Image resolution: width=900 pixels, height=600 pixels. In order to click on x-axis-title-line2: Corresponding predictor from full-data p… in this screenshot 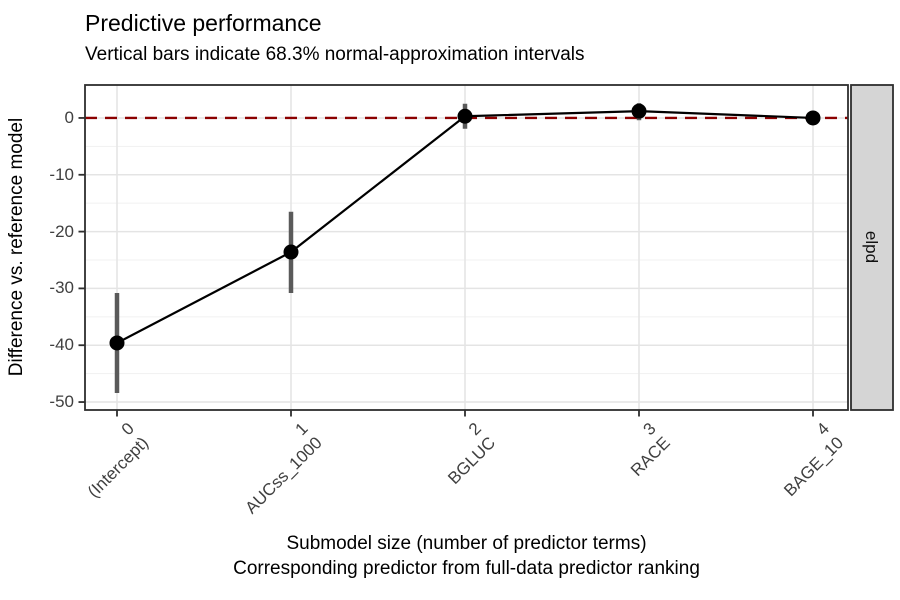, I will do `click(466, 568)`.